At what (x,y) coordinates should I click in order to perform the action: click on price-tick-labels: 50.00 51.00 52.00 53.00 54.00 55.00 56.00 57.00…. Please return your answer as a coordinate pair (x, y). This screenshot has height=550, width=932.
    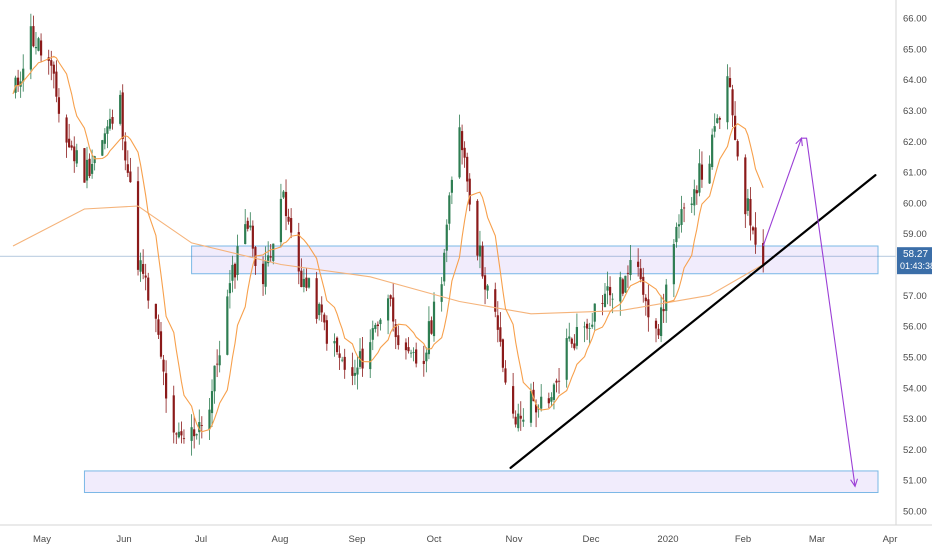
    Looking at the image, I should click on (915, 266).